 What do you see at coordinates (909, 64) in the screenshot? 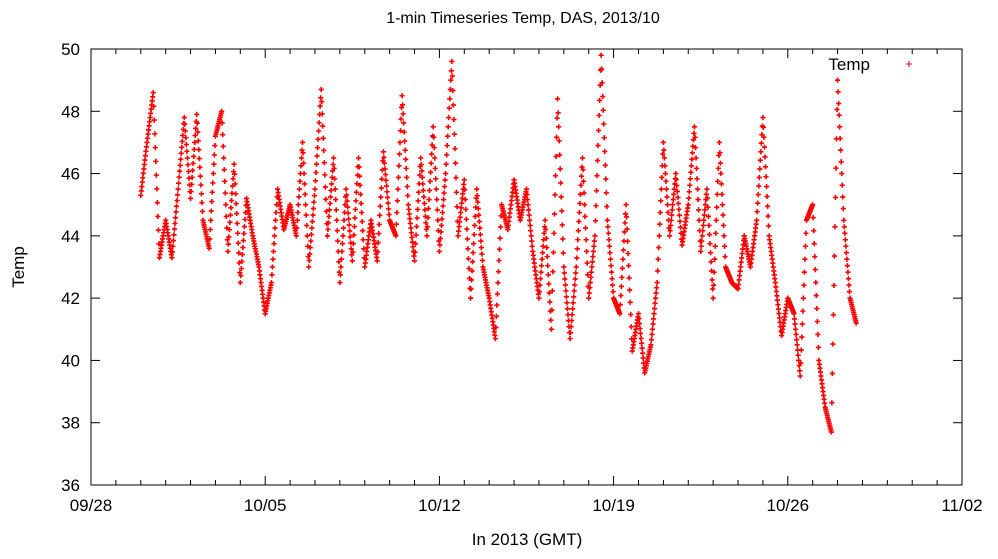
I see `legend-marker-glyph` at bounding box center [909, 64].